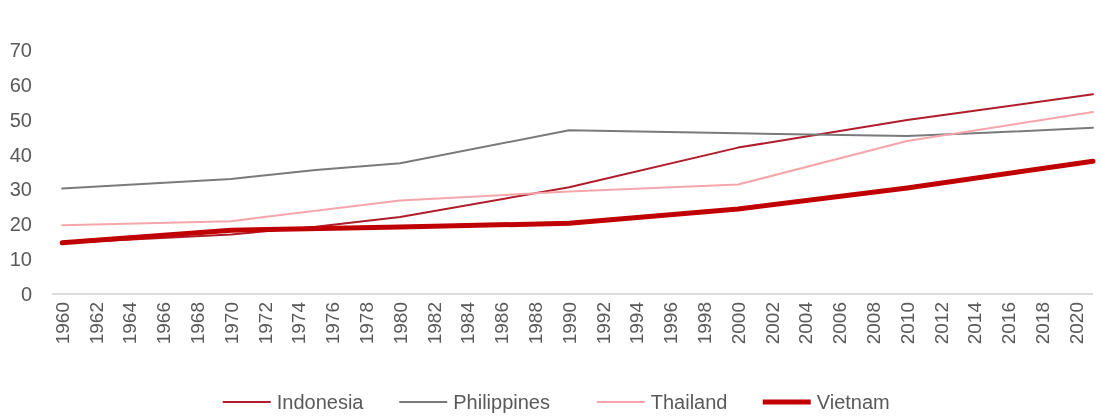 This screenshot has width=1101, height=418. What do you see at coordinates (501, 402) in the screenshot?
I see `legend-label: Philippines` at bounding box center [501, 402].